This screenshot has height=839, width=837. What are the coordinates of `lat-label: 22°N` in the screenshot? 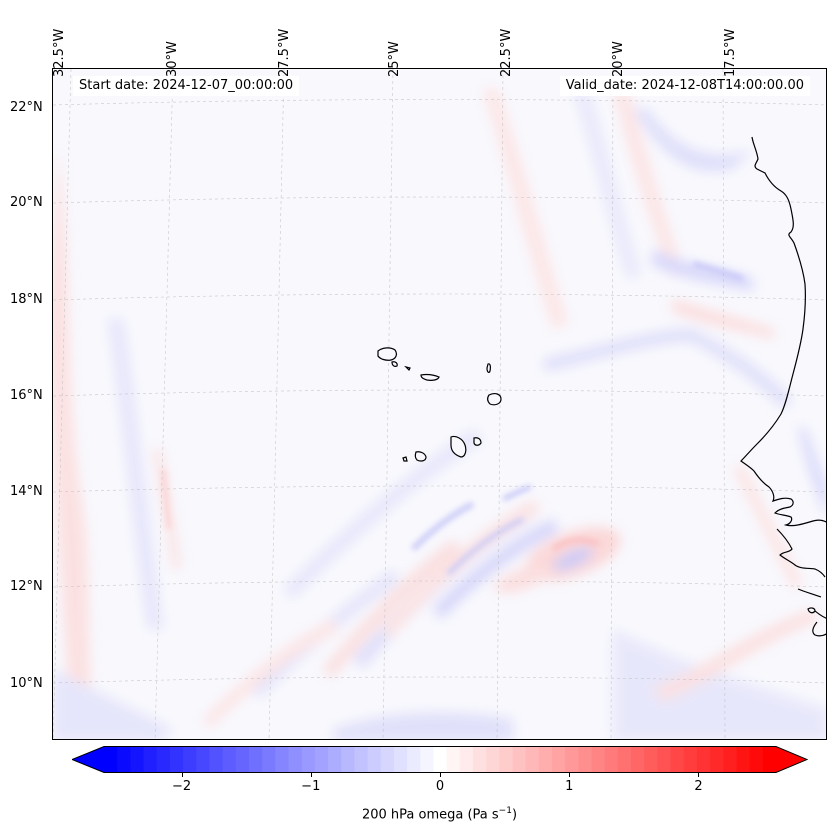 It's located at (26, 107).